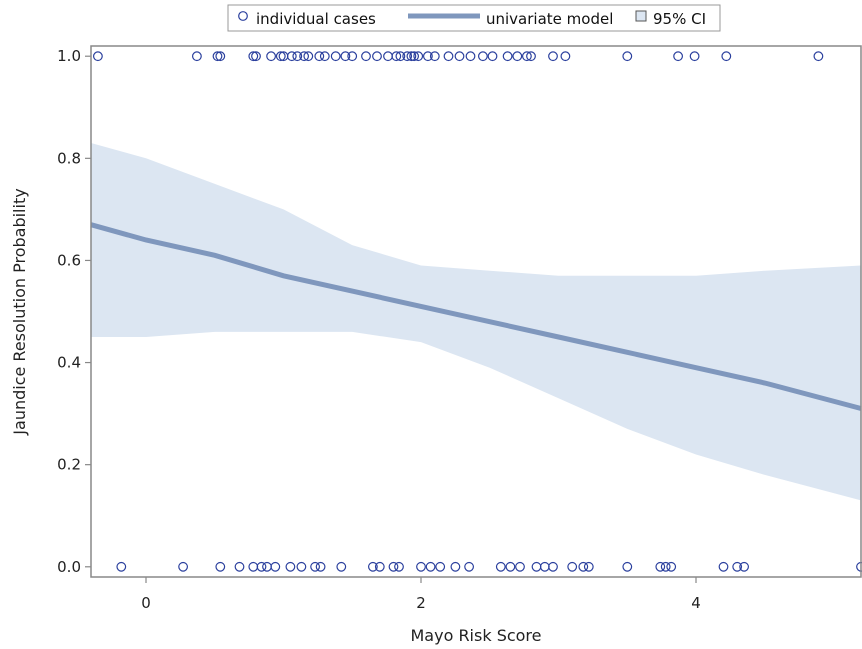 Image resolution: width=862 pixels, height=649 pixels. What do you see at coordinates (146, 603) in the screenshot?
I see `x-tick-label: 0` at bounding box center [146, 603].